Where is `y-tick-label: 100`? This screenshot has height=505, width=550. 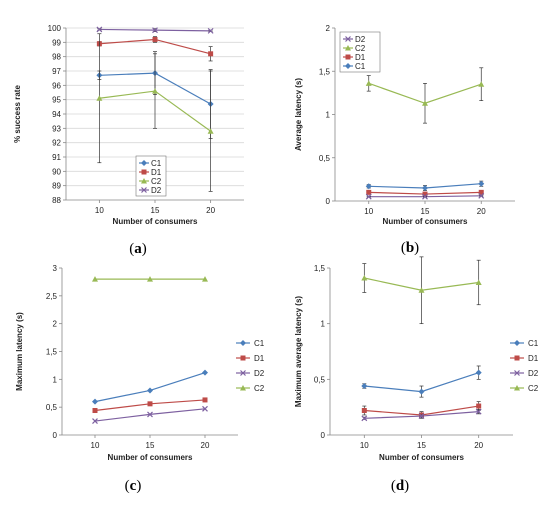
y-tick-label: 100 is located at coordinates (55, 28).